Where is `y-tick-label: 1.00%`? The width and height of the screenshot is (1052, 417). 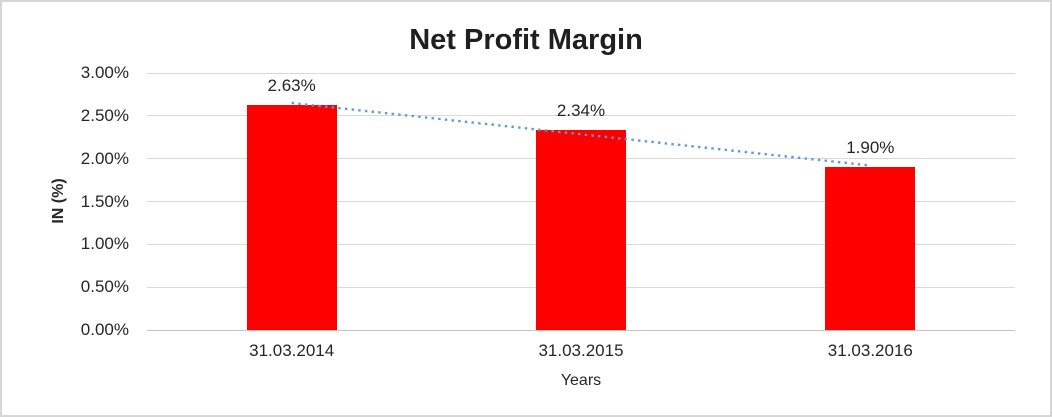
y-tick-label: 1.00% is located at coordinates (104, 244).